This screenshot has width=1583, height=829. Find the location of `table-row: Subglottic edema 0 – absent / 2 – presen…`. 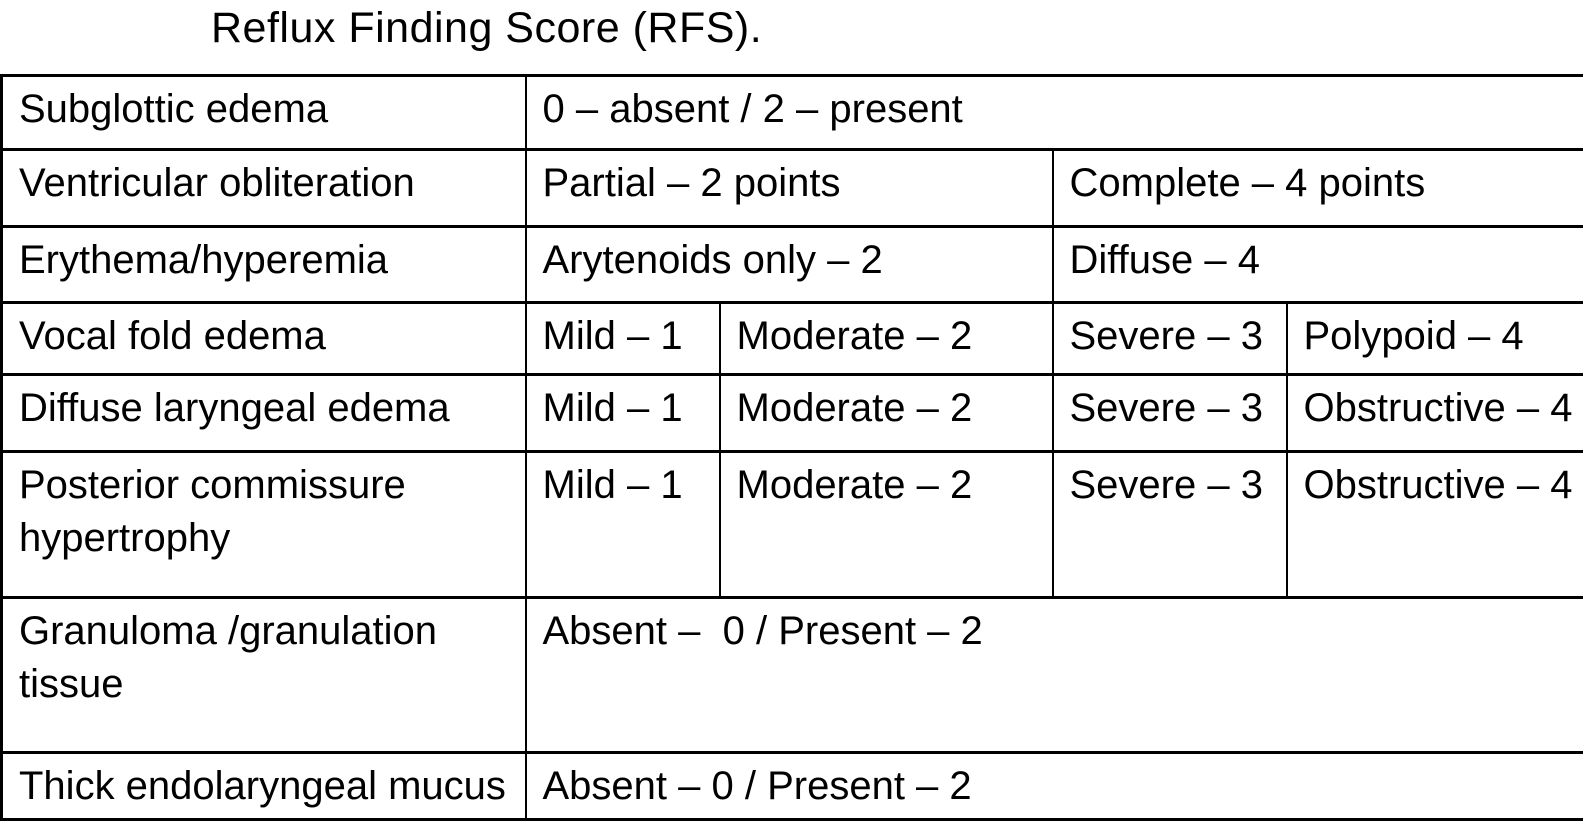

table-row: Subglottic edema 0 – absent / 2 – presen… is located at coordinates (791, 112).